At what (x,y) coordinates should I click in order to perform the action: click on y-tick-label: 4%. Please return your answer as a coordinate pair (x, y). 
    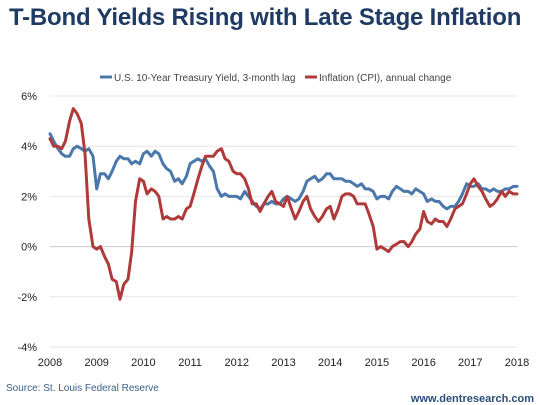
    Looking at the image, I should click on (29, 147).